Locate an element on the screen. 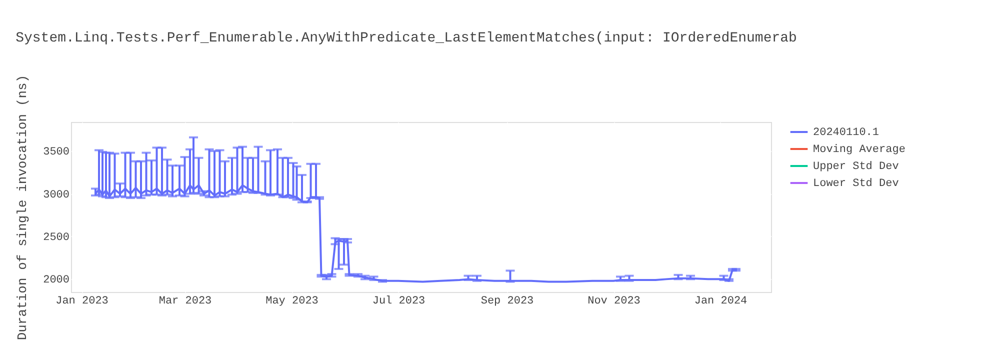  x-tick-label: Jan 2024 is located at coordinates (721, 302).